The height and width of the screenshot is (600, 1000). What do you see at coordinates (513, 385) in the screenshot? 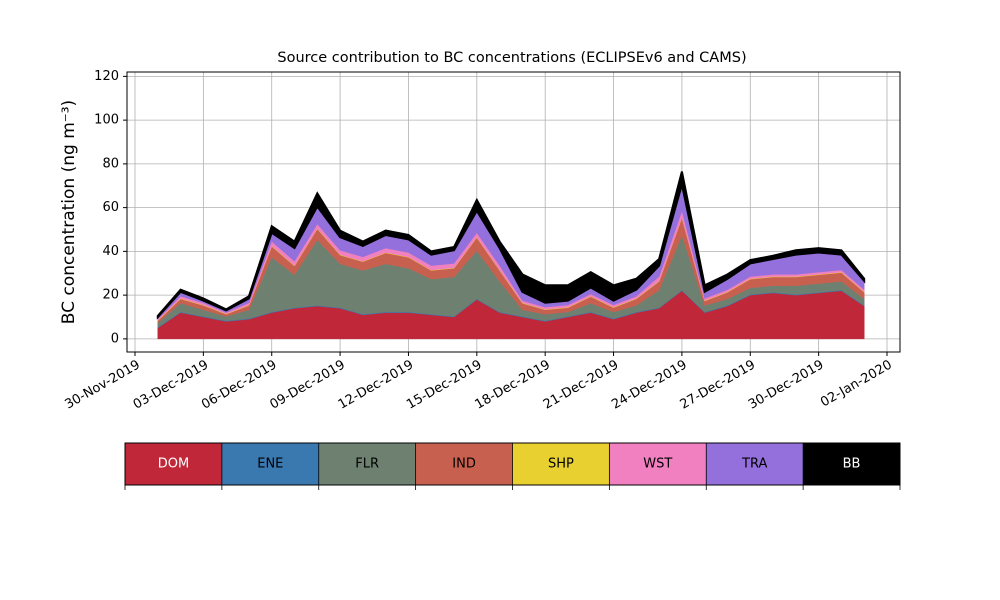
I see `x-tick-label: 18-Dec-2019` at bounding box center [513, 385].